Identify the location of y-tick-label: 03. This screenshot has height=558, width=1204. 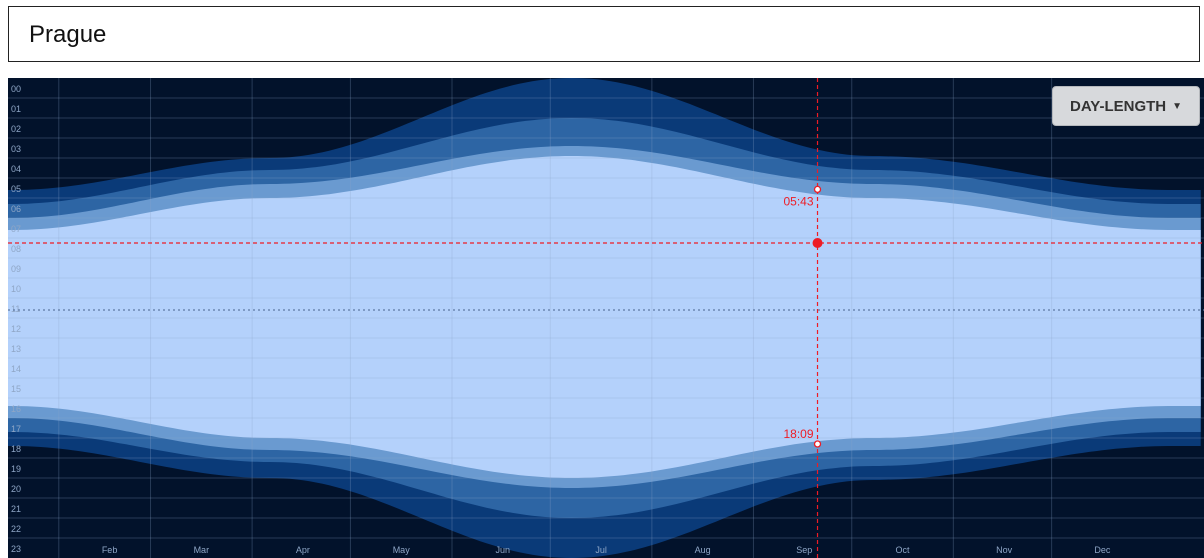
(16, 149).